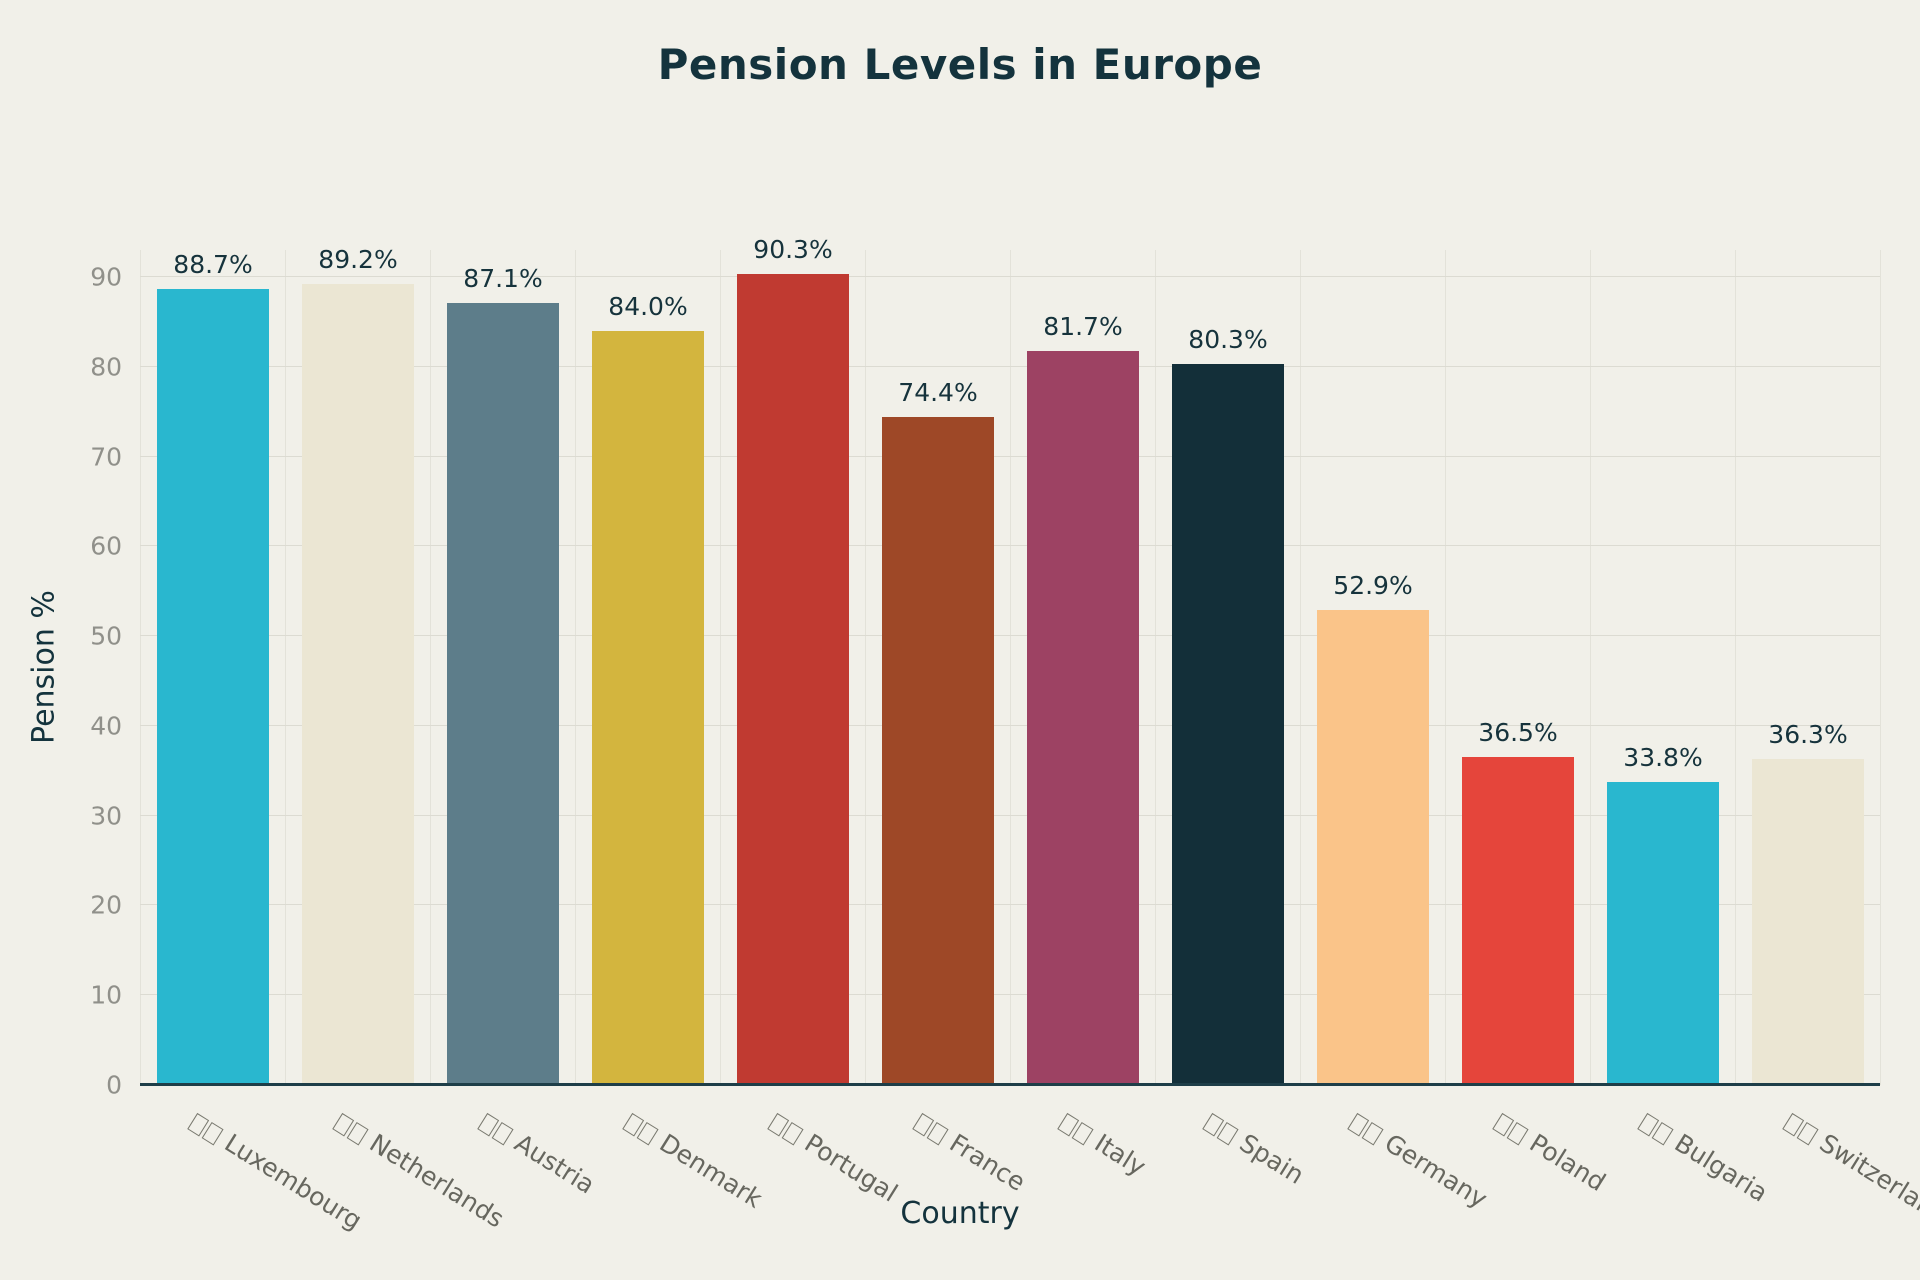  What do you see at coordinates (358, 259) in the screenshot?
I see `bar-value-label: 89.2%` at bounding box center [358, 259].